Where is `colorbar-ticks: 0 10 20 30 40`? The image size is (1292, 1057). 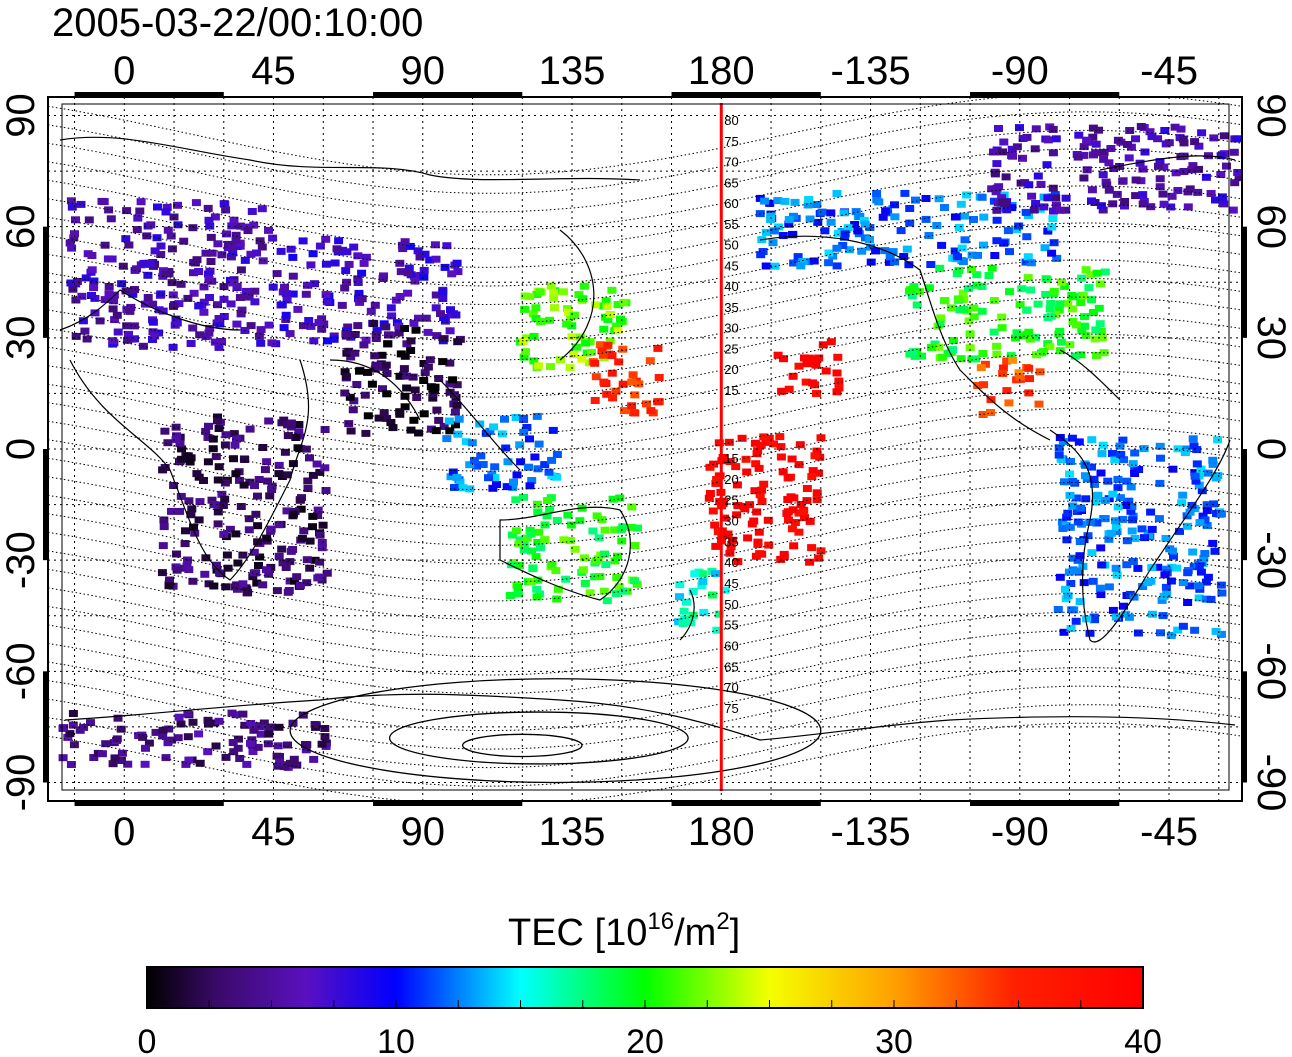
colorbar-ticks: 0 10 20 30 40 is located at coordinates (650, 1028).